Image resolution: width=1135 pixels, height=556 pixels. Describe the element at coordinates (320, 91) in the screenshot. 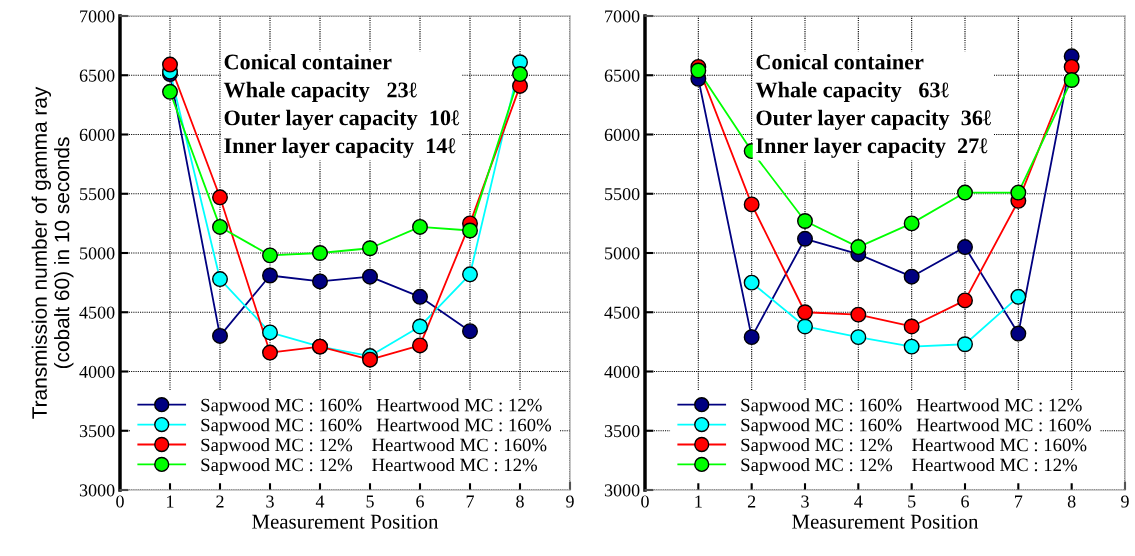

I see `annotation: Whale capacity 23ℓ` at that location.